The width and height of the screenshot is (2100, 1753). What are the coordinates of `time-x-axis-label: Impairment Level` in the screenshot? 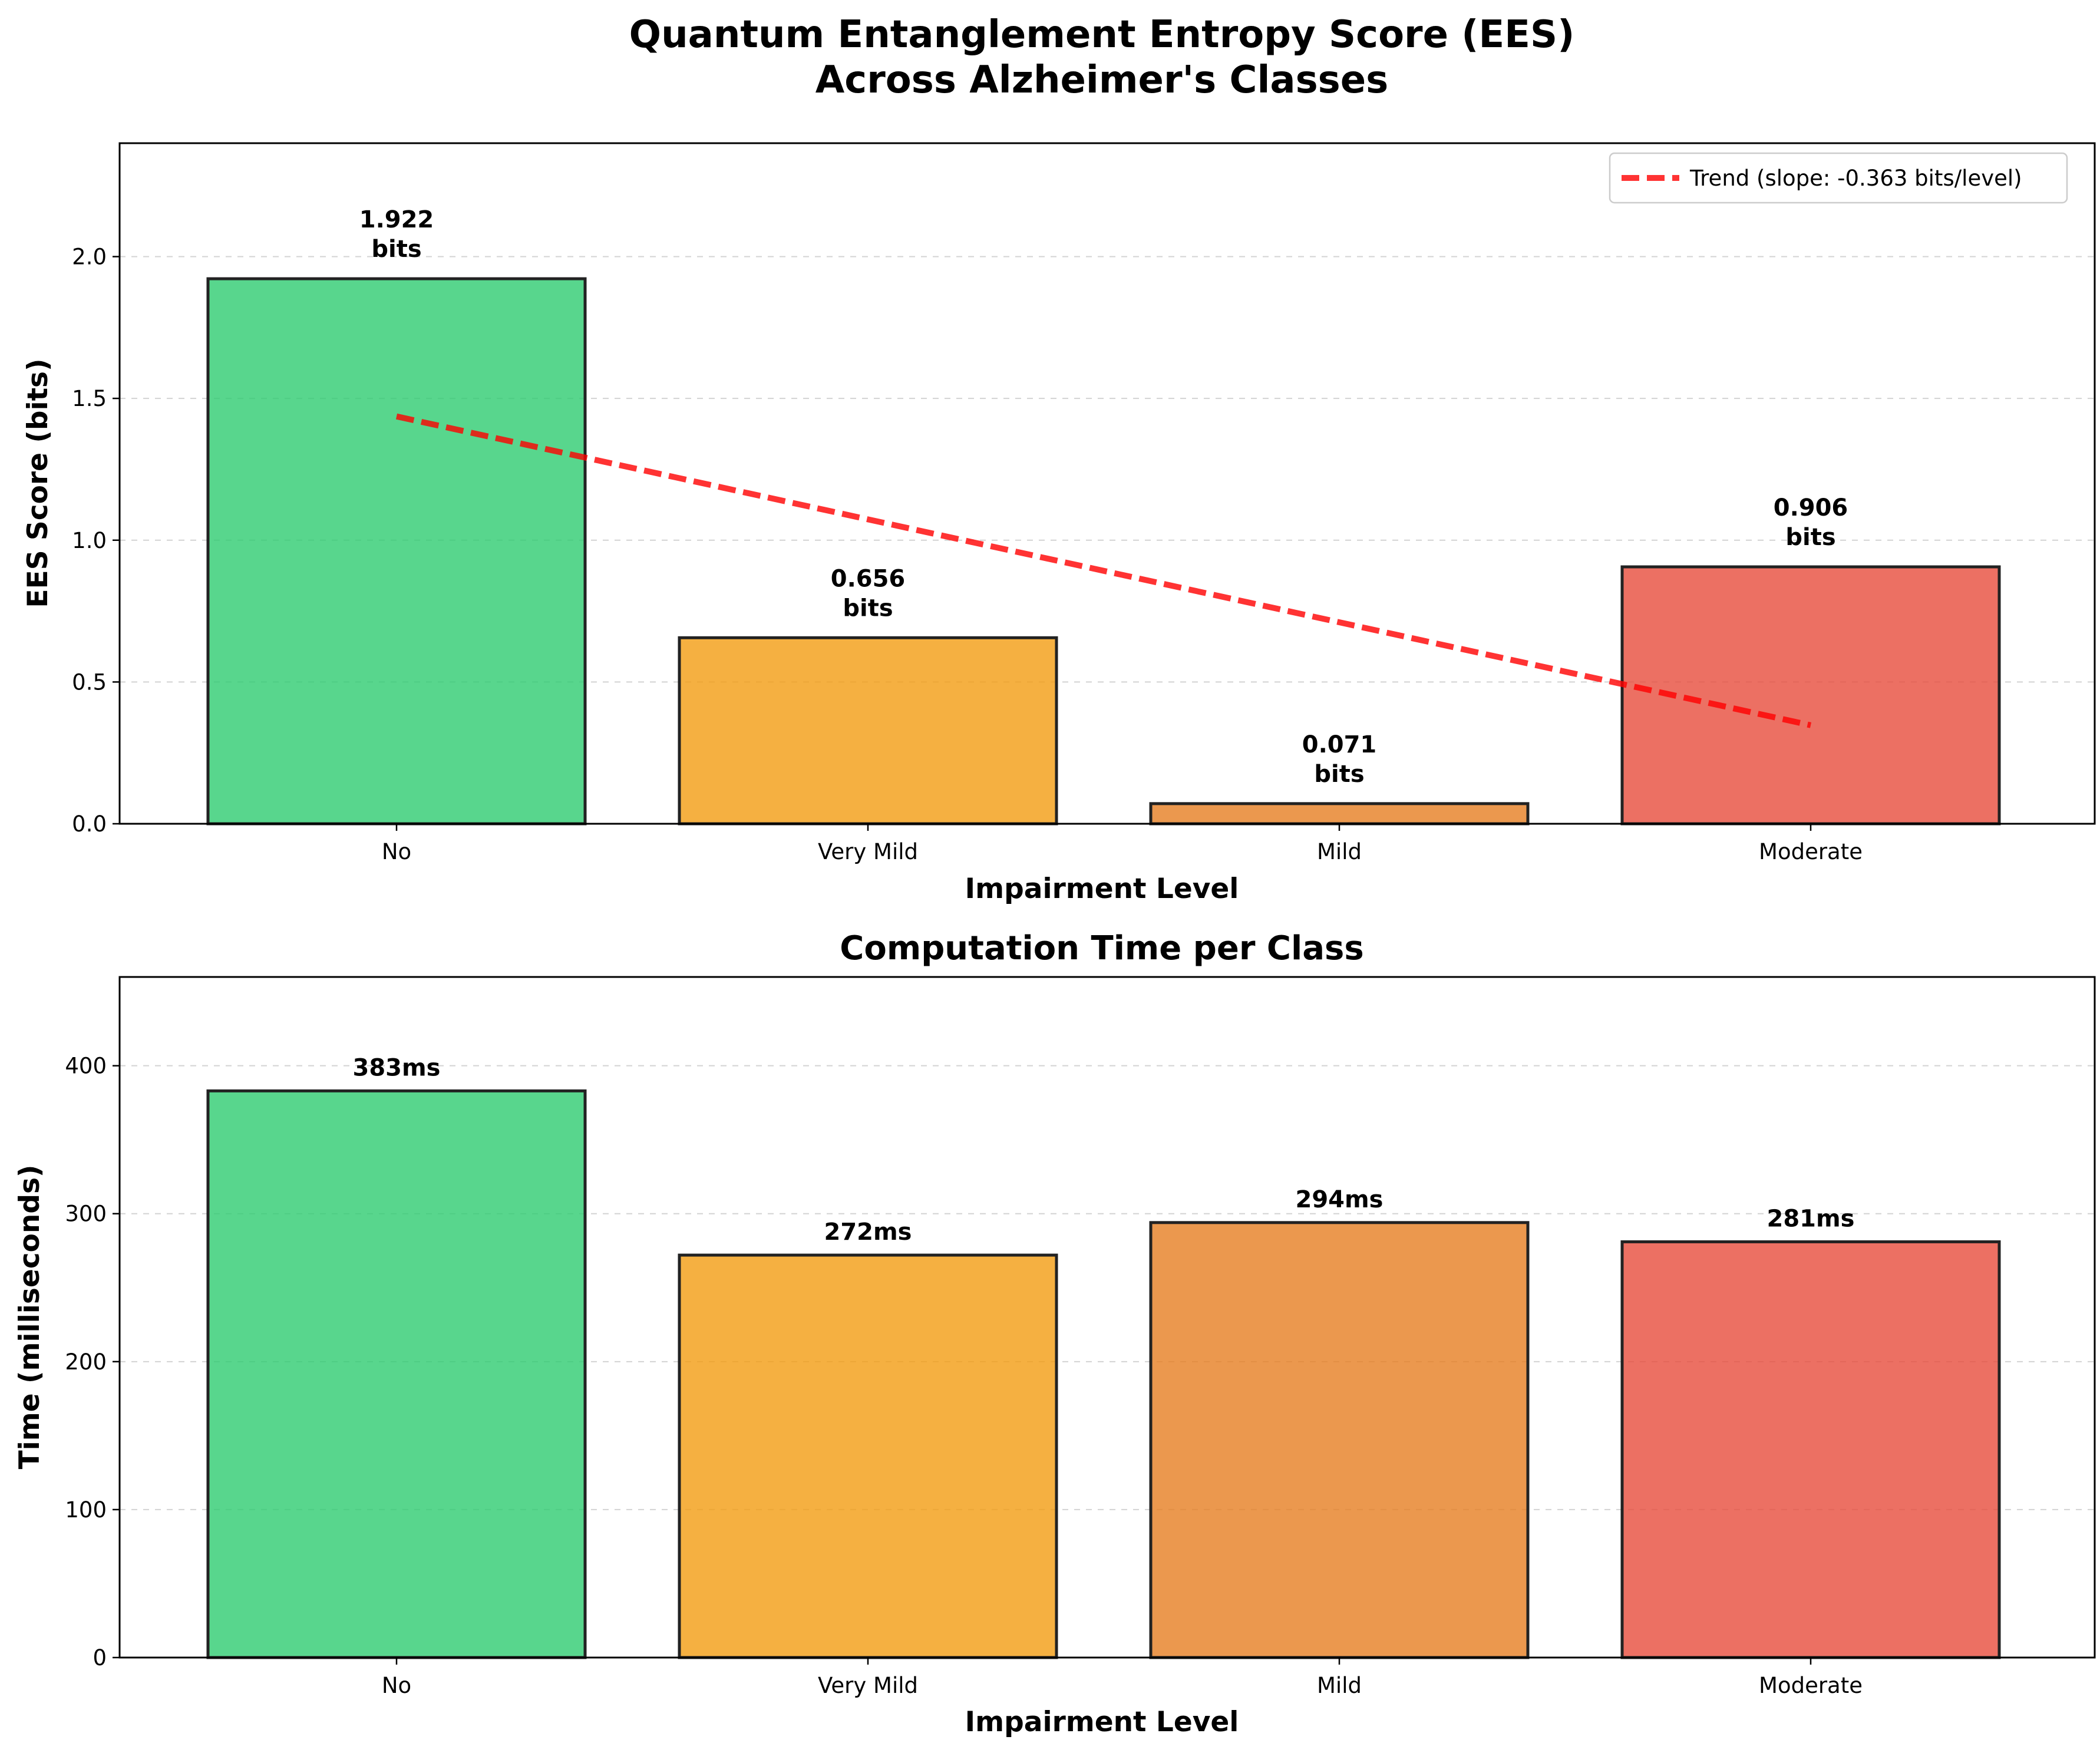 It's located at (1102, 1722).